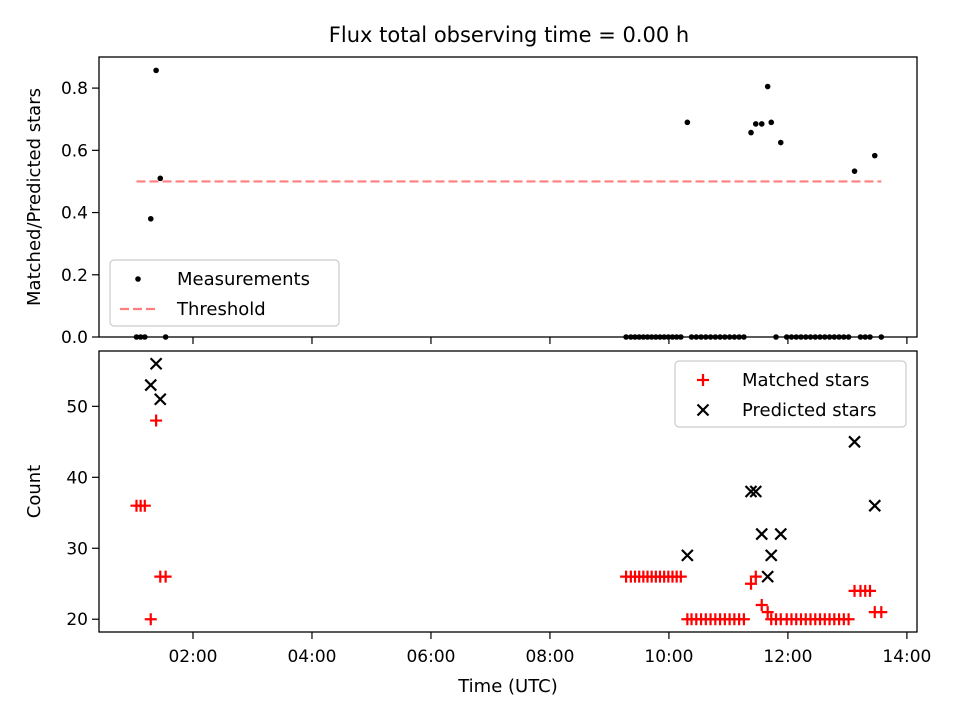  I want to click on y-tick-label: 30, so click(77, 549).